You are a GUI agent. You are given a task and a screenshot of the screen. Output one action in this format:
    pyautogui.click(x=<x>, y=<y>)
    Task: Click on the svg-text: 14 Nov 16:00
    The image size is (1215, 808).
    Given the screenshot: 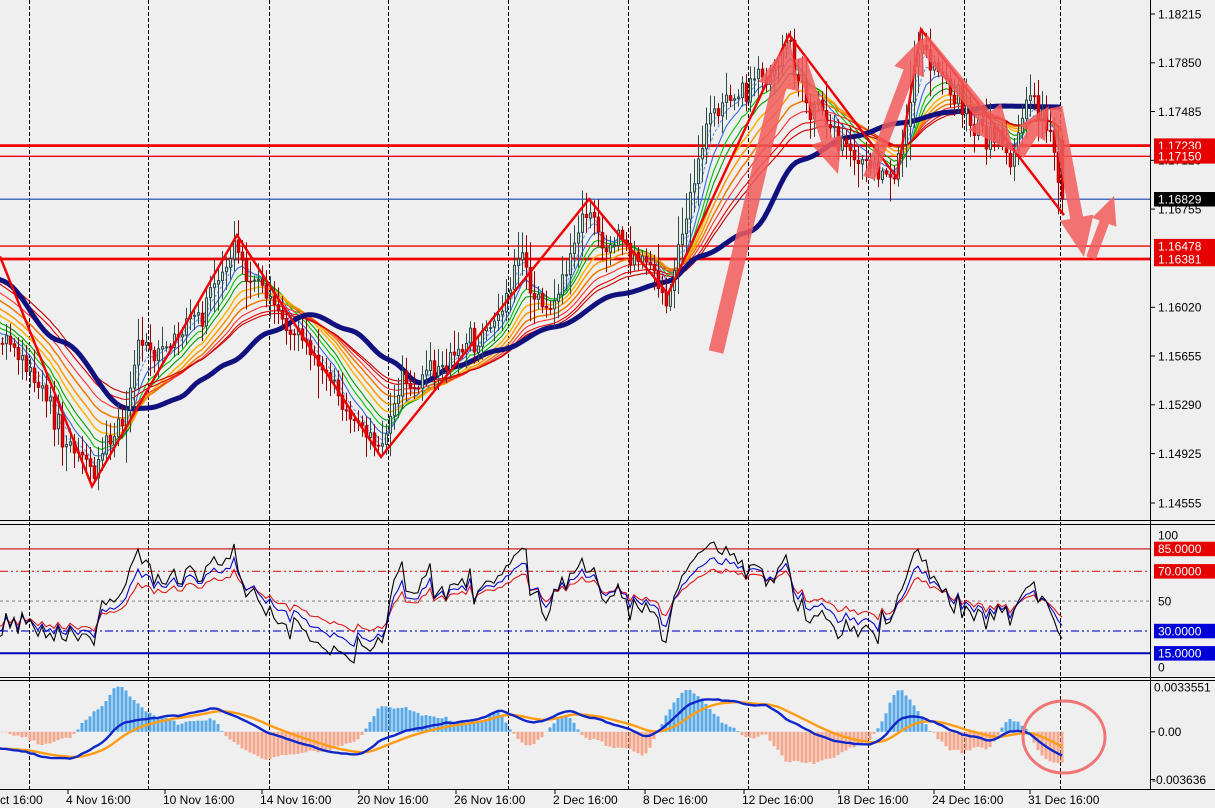 What is the action you would take?
    pyautogui.click(x=296, y=800)
    